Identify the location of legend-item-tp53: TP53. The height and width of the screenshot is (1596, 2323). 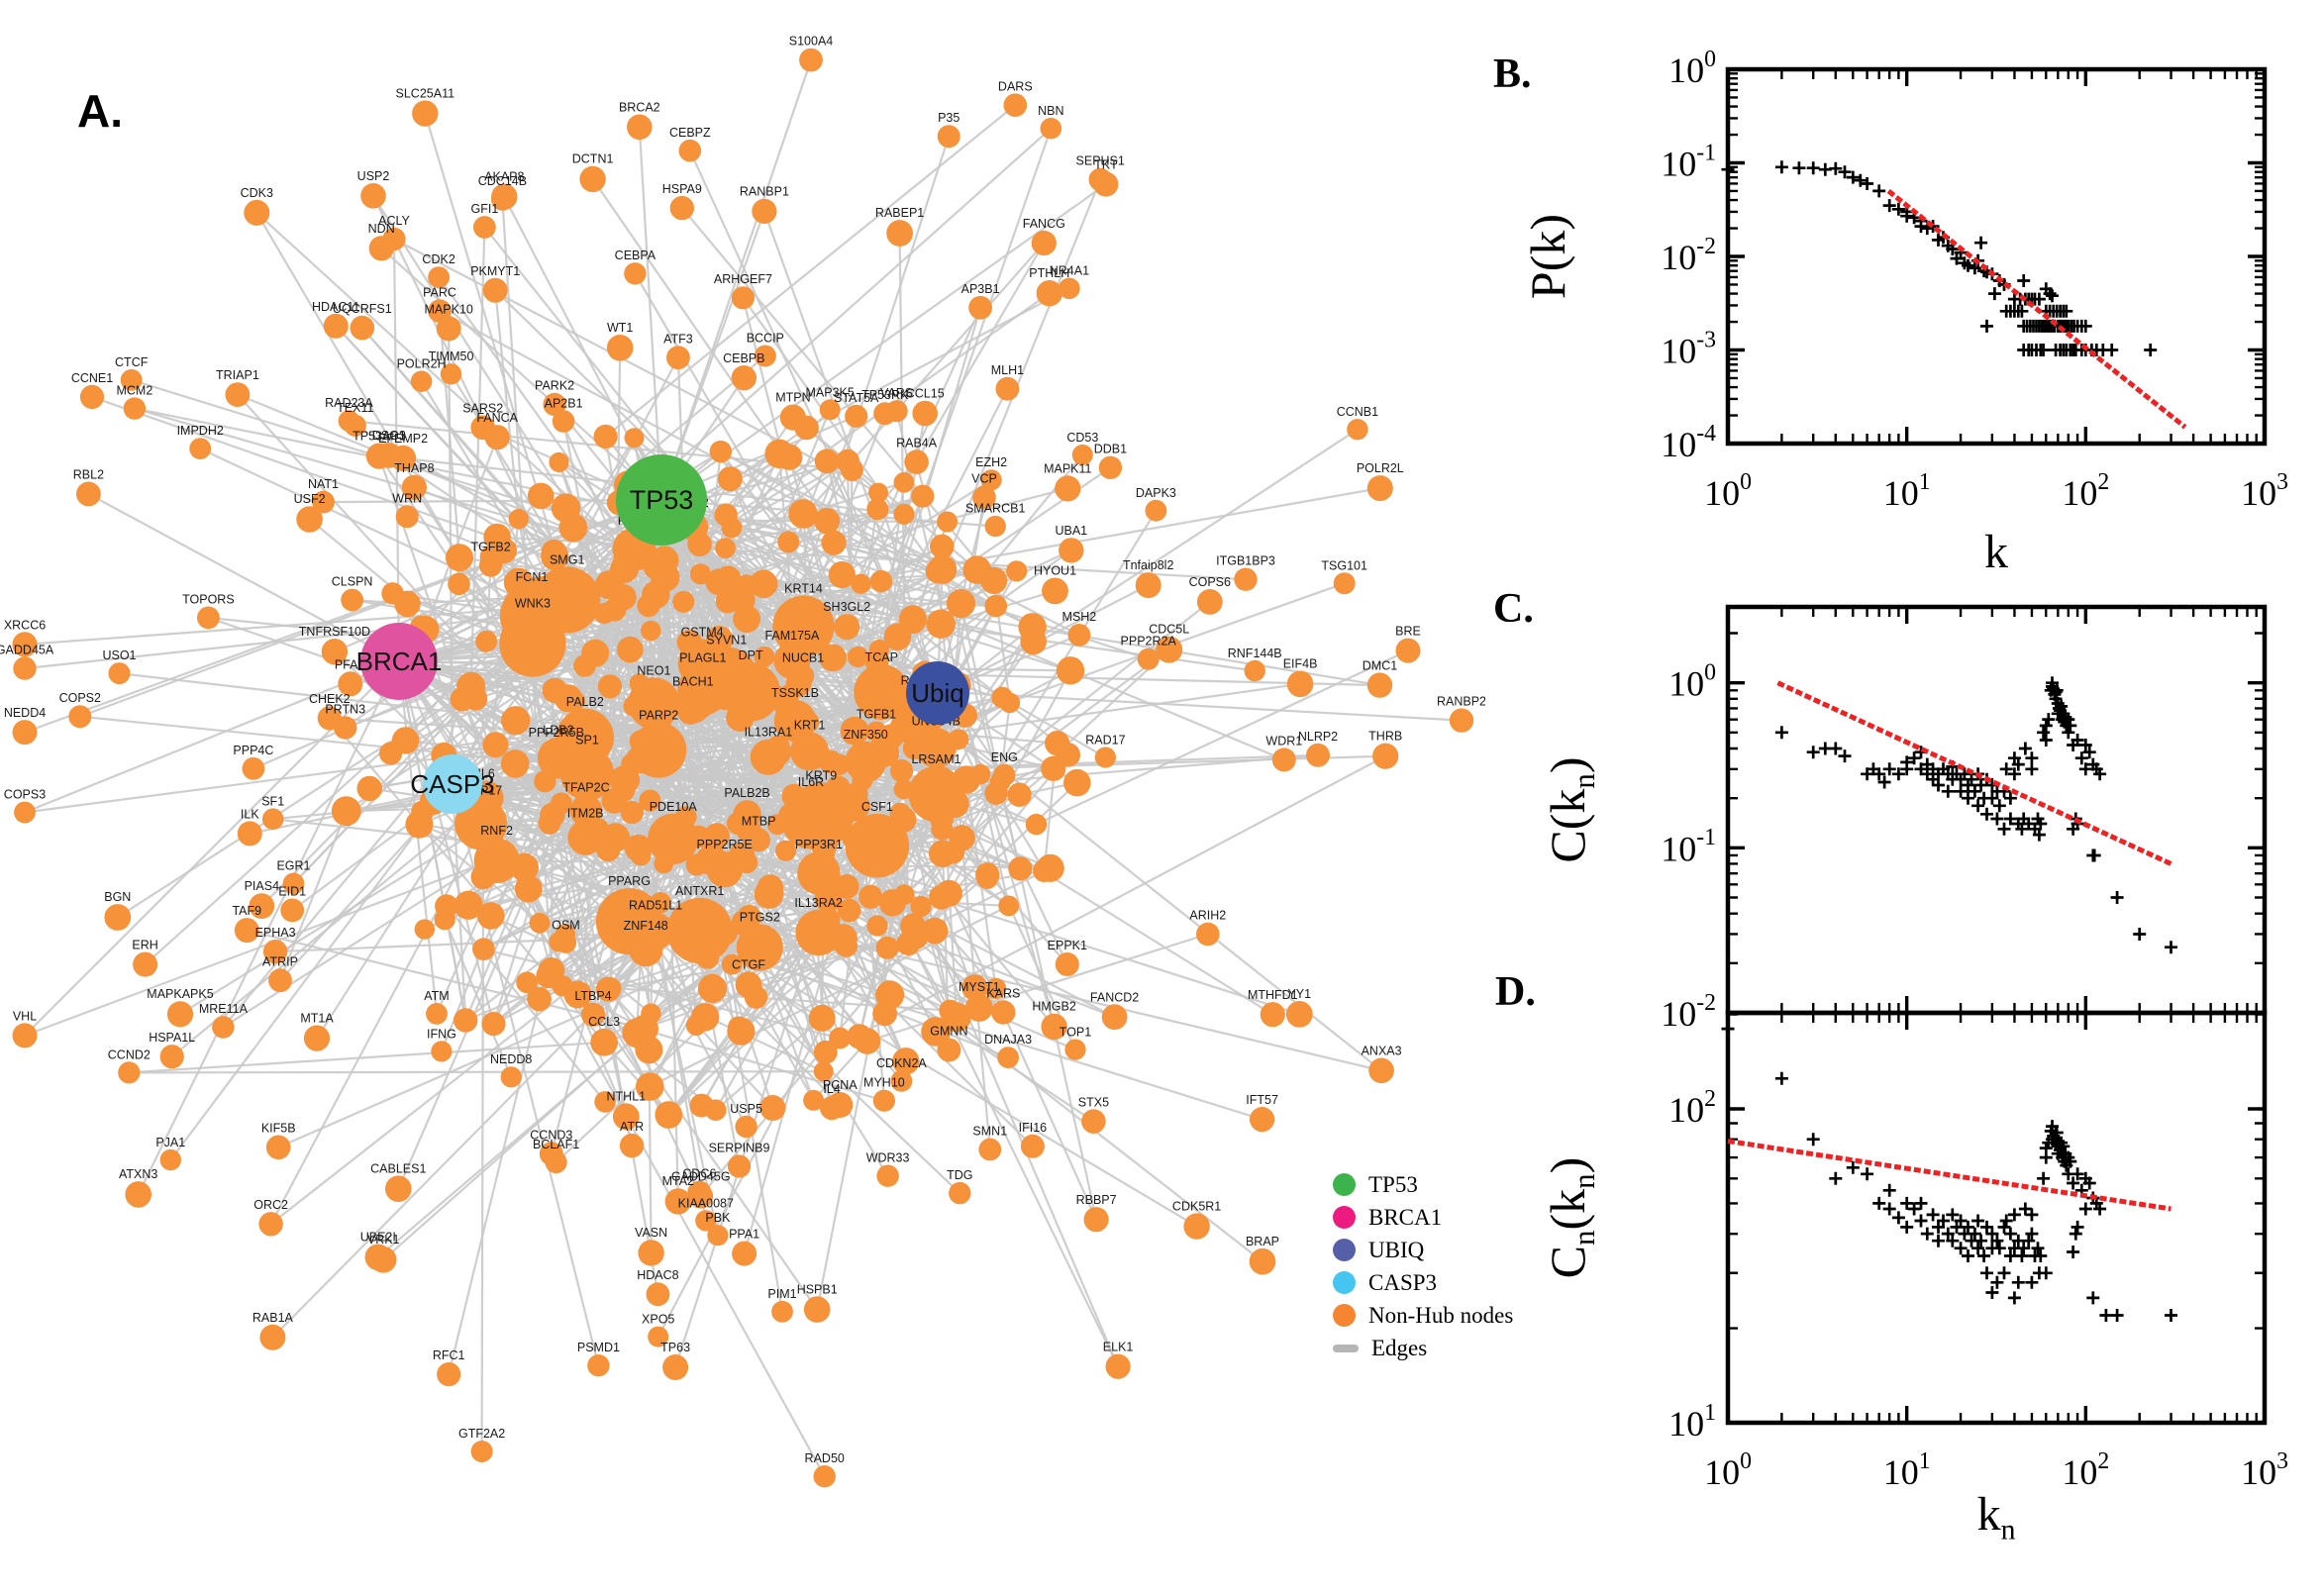
(1423, 1184).